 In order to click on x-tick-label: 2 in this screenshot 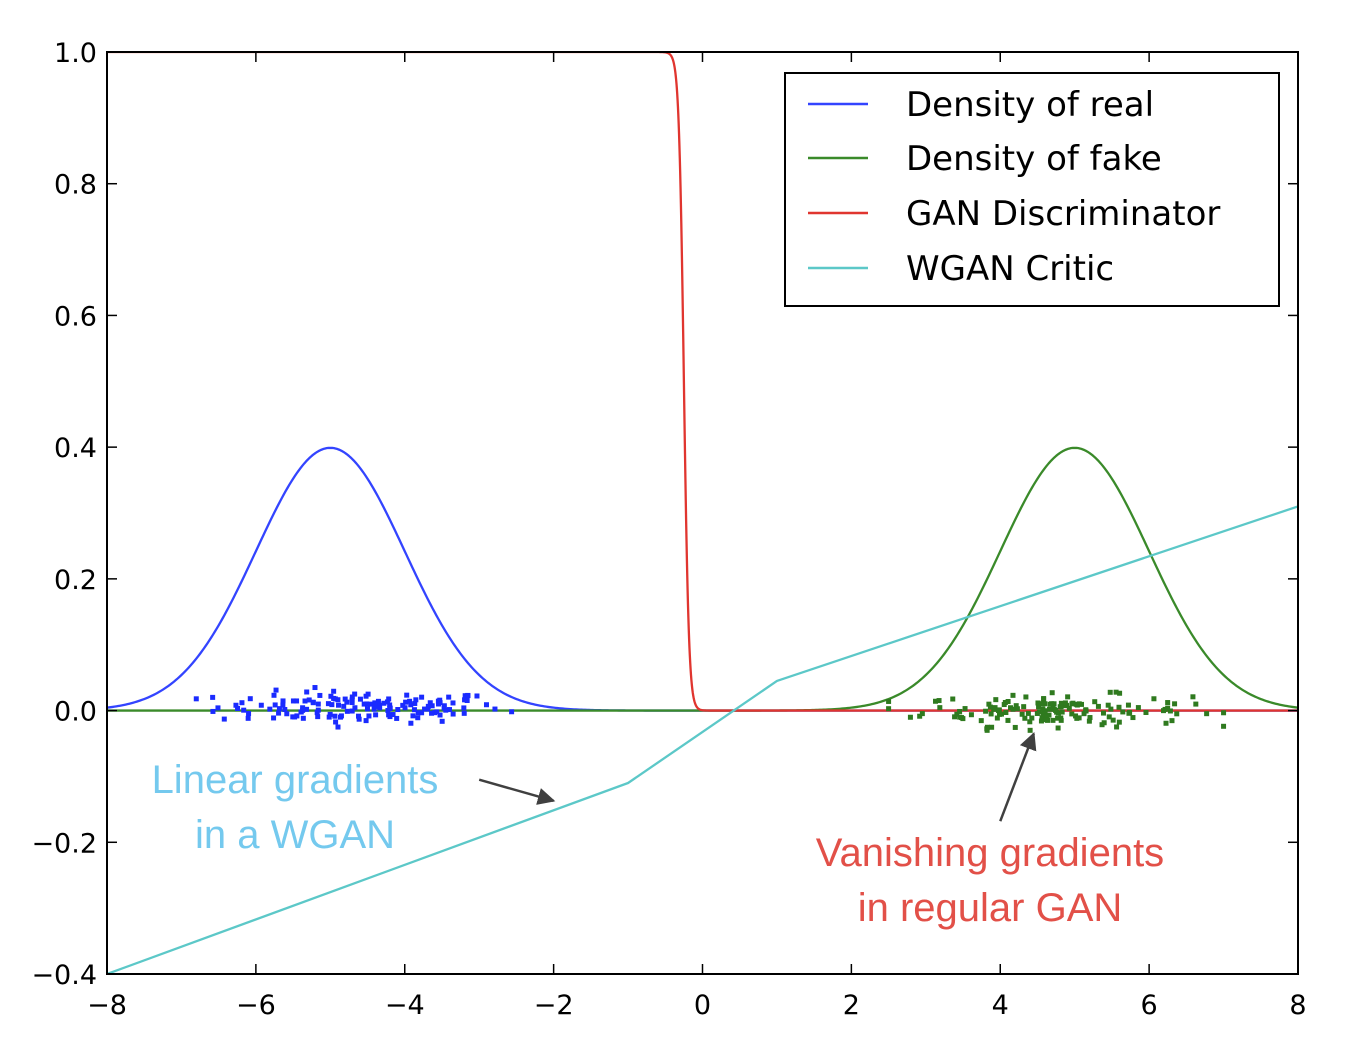, I will do `click(851, 1005)`.